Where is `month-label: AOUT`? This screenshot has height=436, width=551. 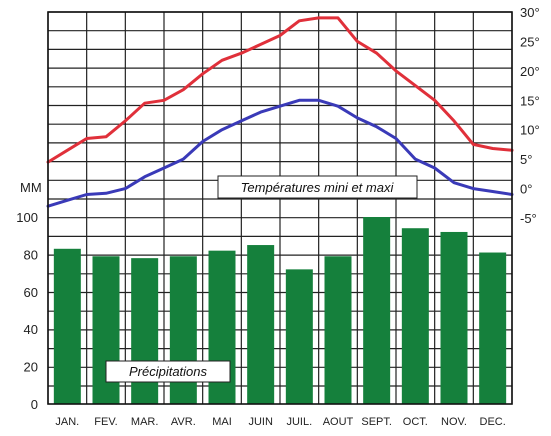
month-label: AOUT is located at coordinates (338, 422).